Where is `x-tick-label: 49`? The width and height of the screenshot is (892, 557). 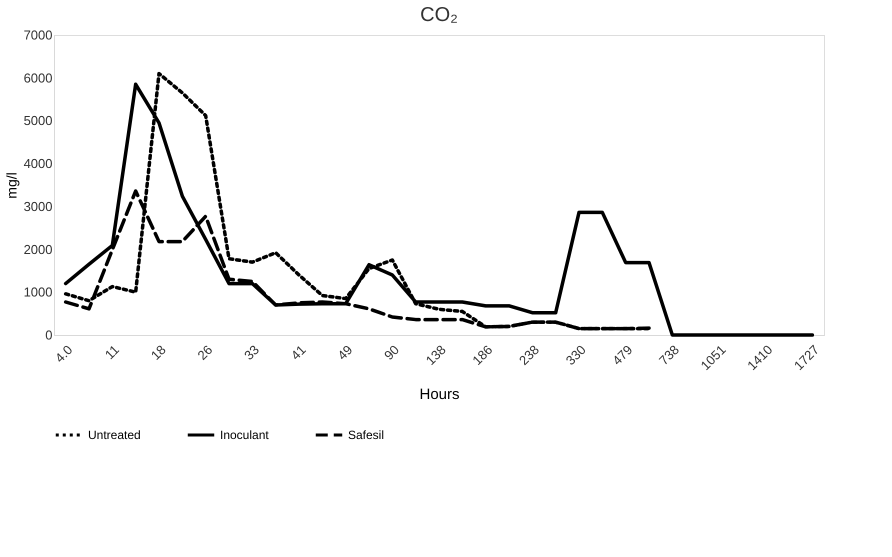 x-tick-label: 49 is located at coordinates (345, 352).